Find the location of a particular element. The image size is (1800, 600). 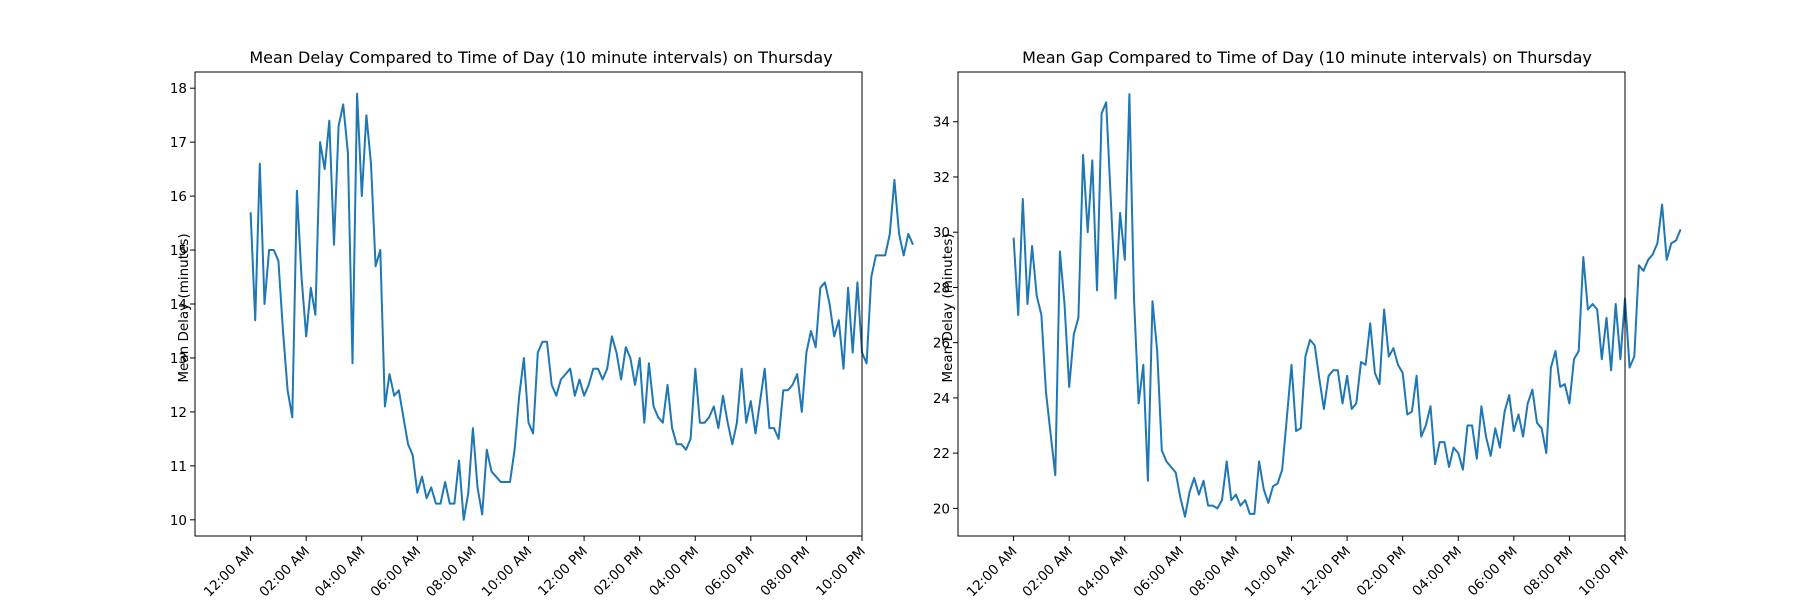

y-tick-label: 30 is located at coordinates (941, 233).